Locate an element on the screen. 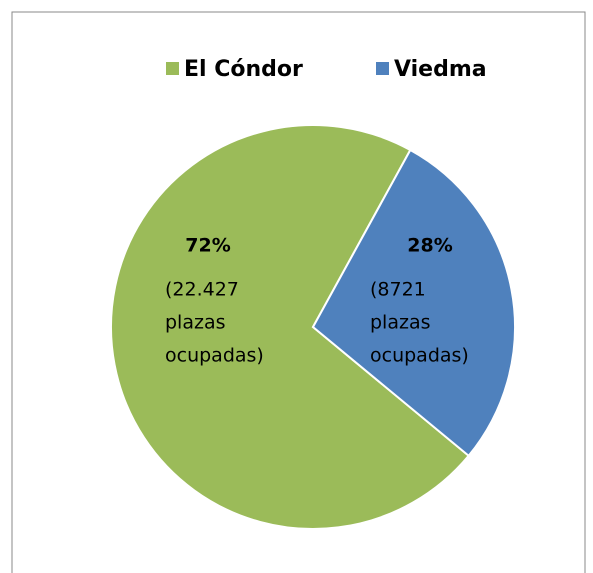 The height and width of the screenshot is (573, 593). legend-label: Viedma is located at coordinates (440, 69).